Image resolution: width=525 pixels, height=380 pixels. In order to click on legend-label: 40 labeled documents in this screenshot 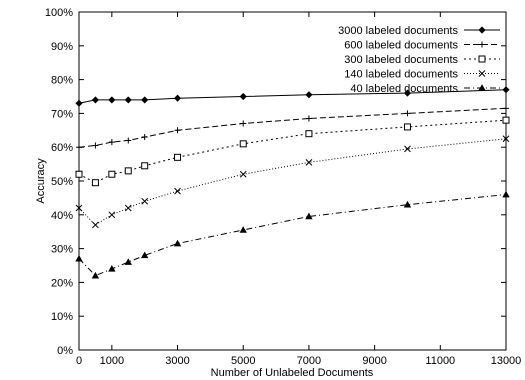, I will do `click(404, 89)`.